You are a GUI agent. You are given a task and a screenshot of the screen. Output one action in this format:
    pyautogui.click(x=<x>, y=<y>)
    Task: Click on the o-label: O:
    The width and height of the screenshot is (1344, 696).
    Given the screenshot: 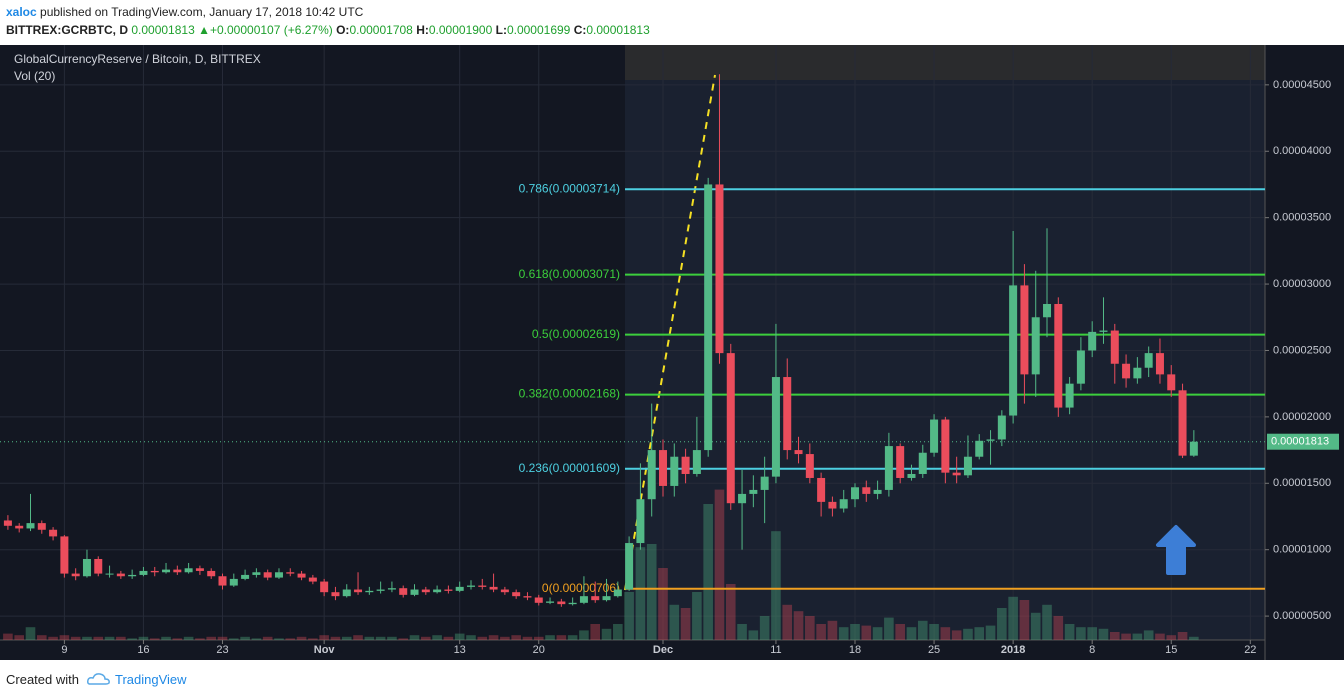 What is the action you would take?
    pyautogui.click(x=343, y=30)
    